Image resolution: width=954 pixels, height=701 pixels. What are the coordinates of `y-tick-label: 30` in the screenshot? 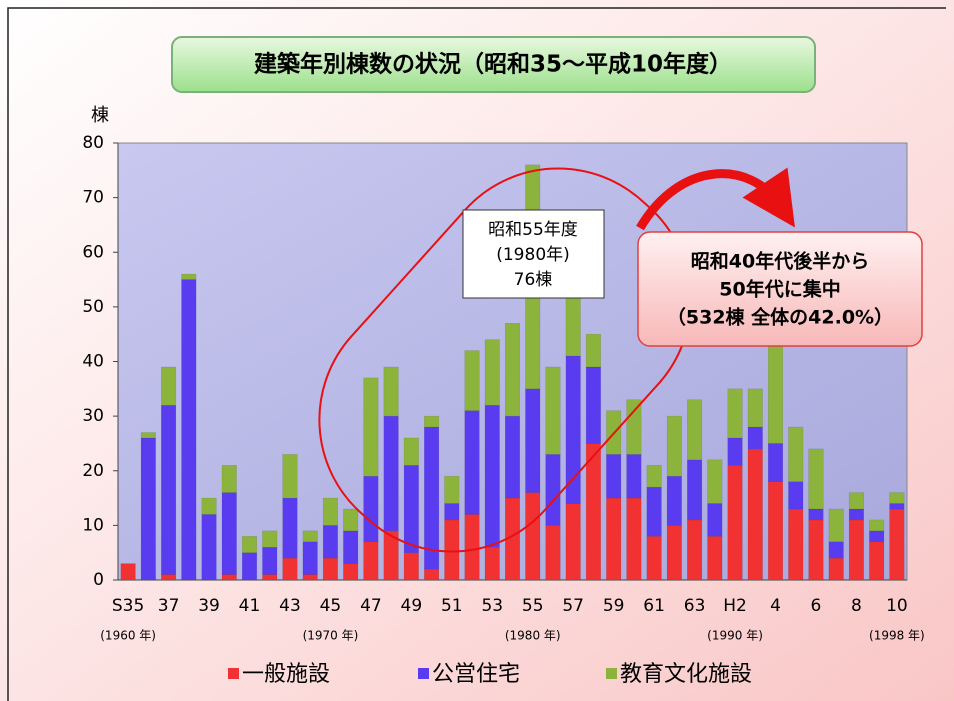 It's located at (93, 416).